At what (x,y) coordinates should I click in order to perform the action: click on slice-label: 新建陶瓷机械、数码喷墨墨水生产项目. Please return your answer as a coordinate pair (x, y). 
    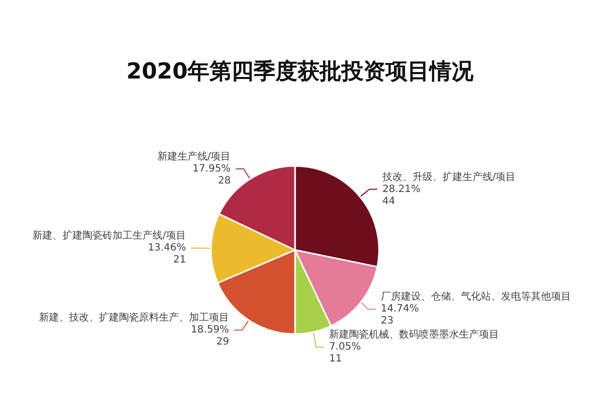
    Looking at the image, I should click on (414, 334).